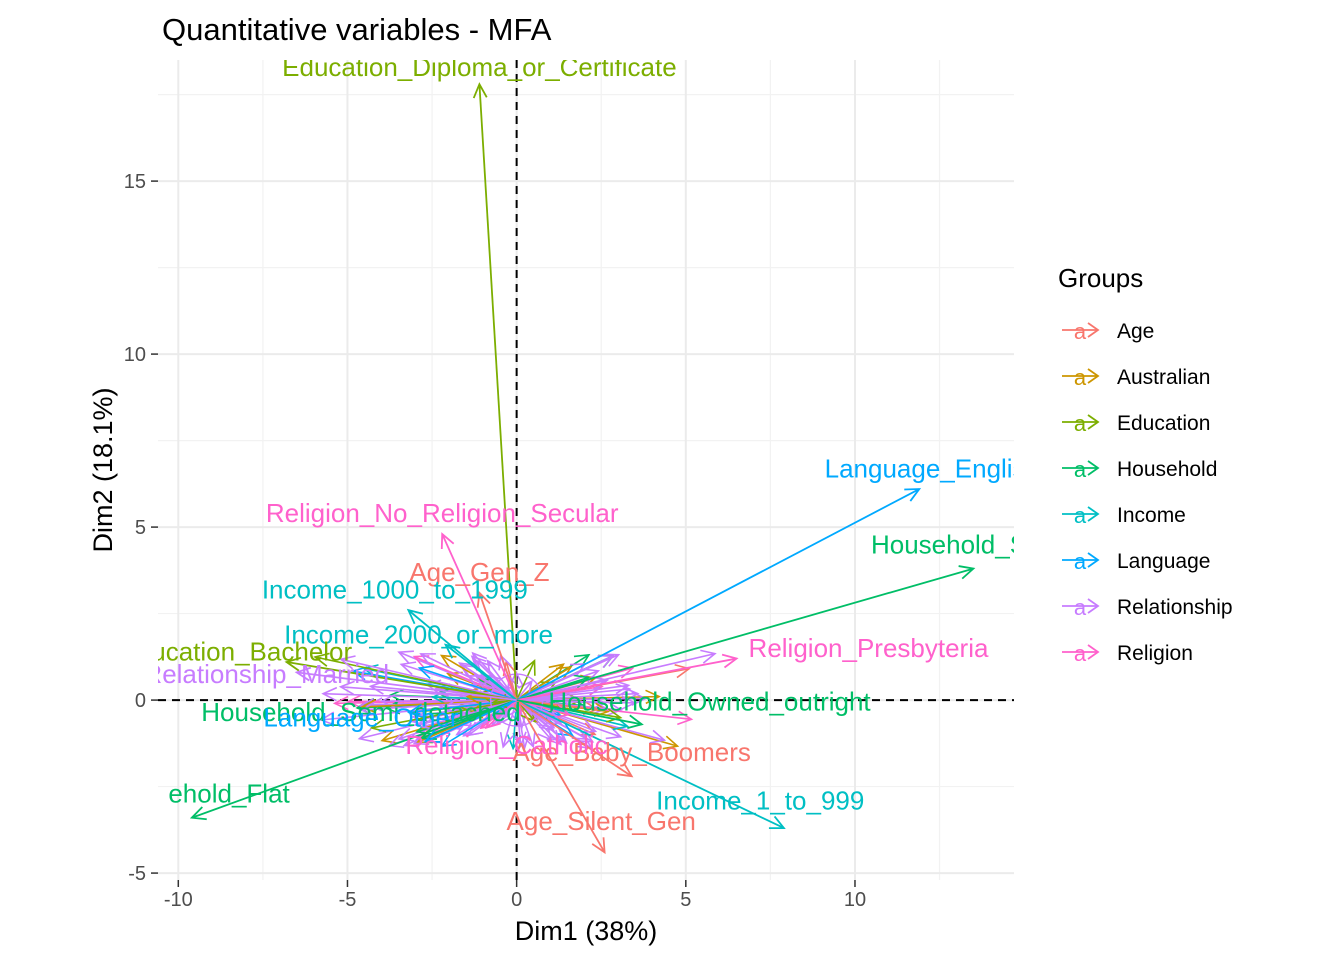 Image resolution: width=1344 pixels, height=960 pixels. Describe the element at coordinates (479, 572) in the screenshot. I see `variable-label: Age_Gen_Z` at that location.